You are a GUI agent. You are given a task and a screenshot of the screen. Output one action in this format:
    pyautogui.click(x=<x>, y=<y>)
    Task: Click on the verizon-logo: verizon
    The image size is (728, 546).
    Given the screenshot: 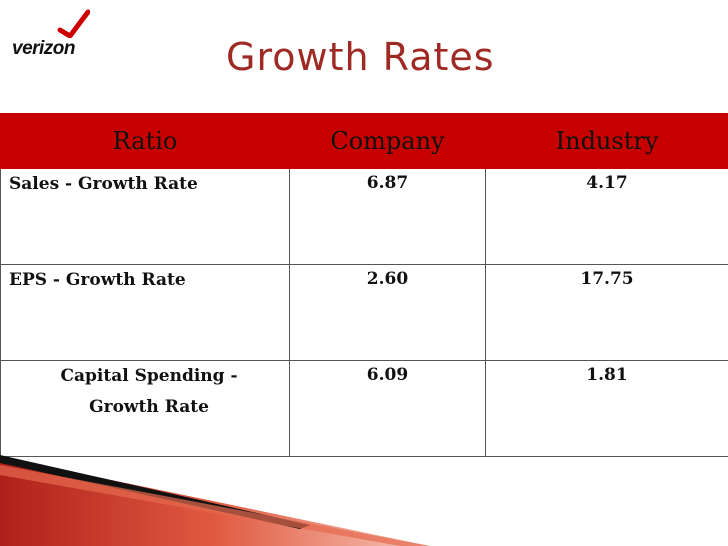 What is the action you would take?
    pyautogui.click(x=50, y=33)
    